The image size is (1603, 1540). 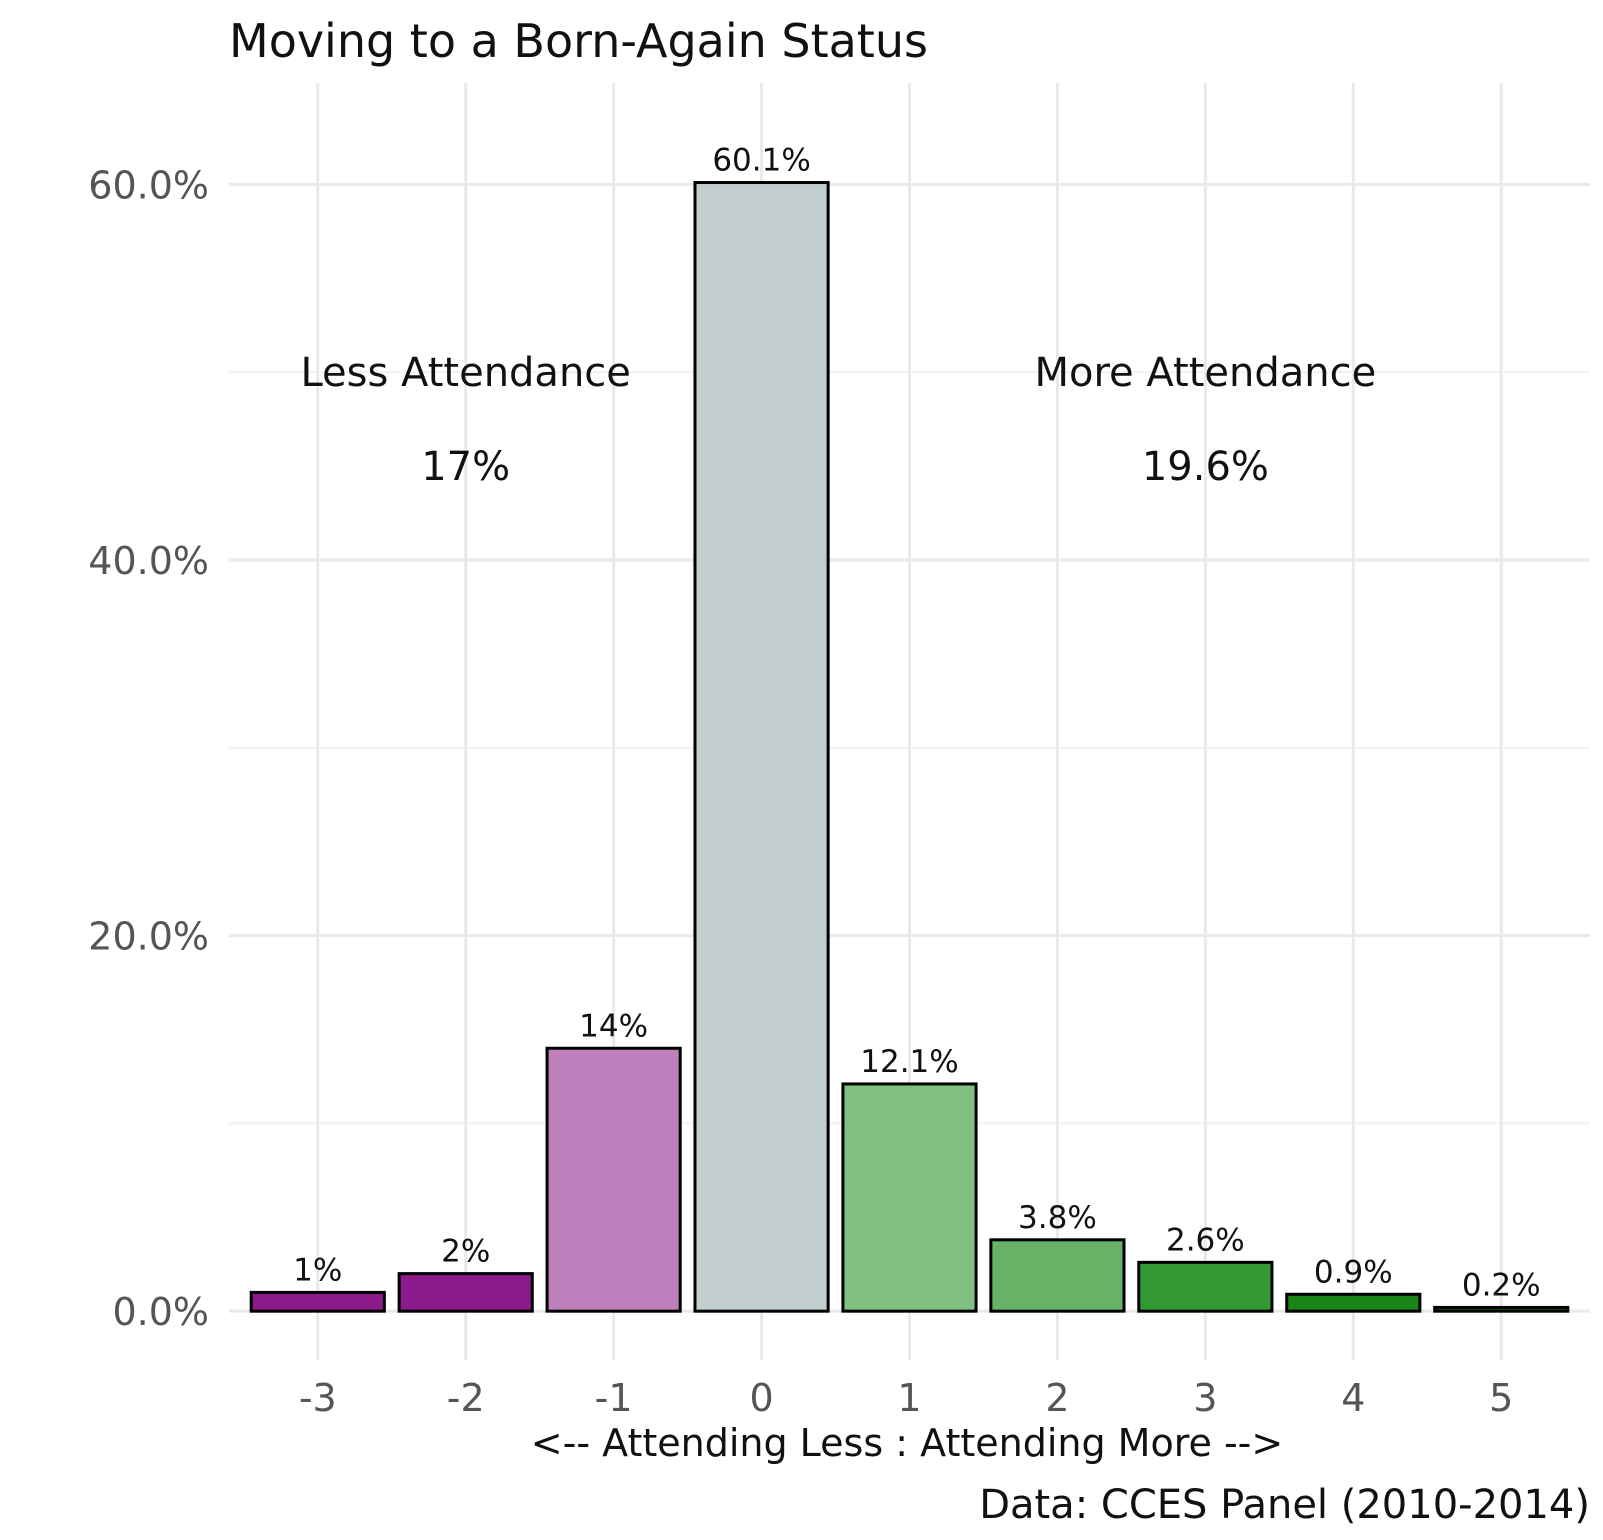 I want to click on bar-value-label: 12.1%, so click(x=909, y=1062).